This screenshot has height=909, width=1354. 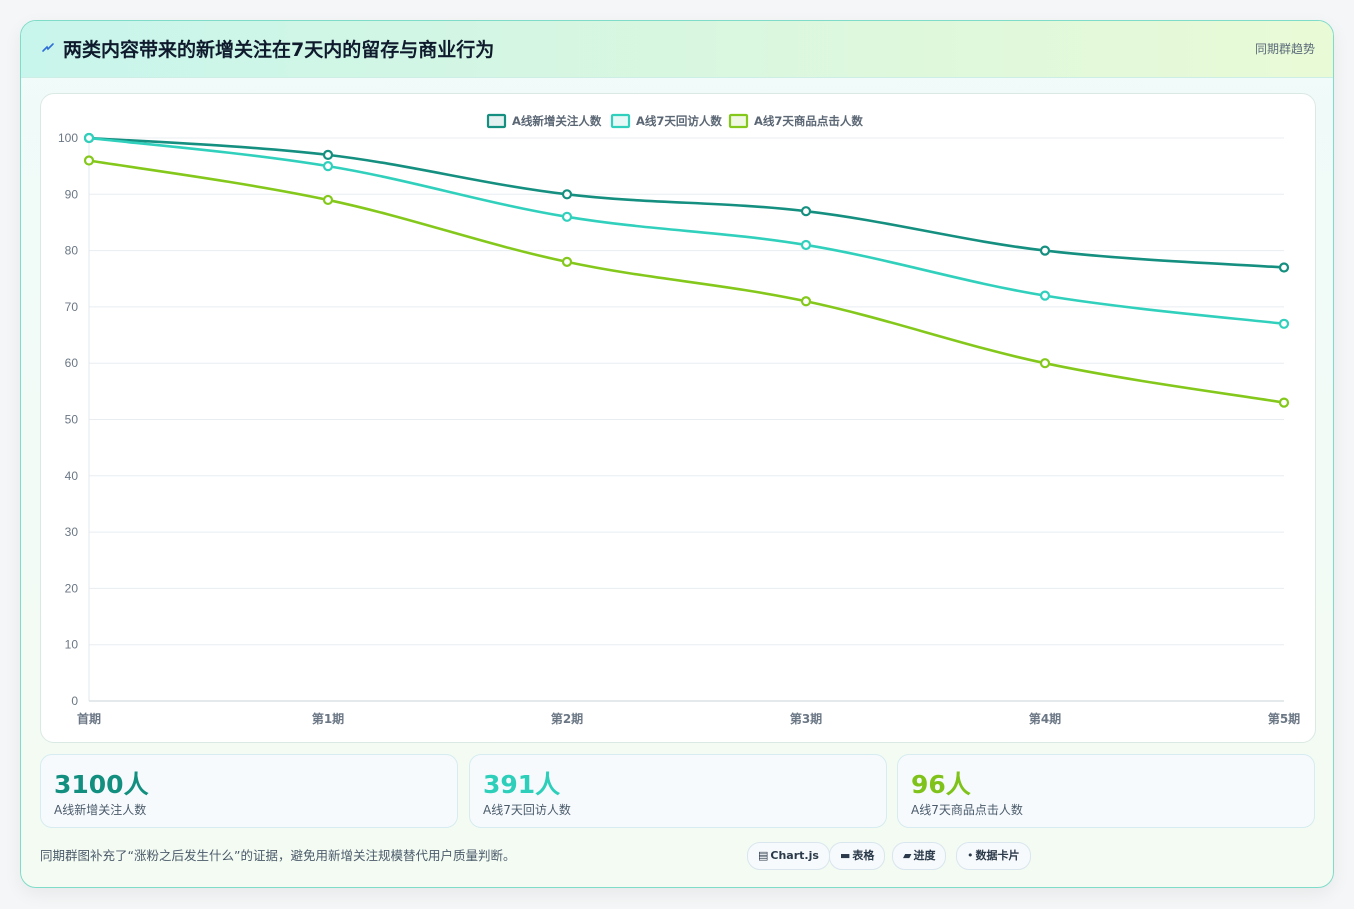 I want to click on y-tick-label: 80, so click(x=72, y=251).